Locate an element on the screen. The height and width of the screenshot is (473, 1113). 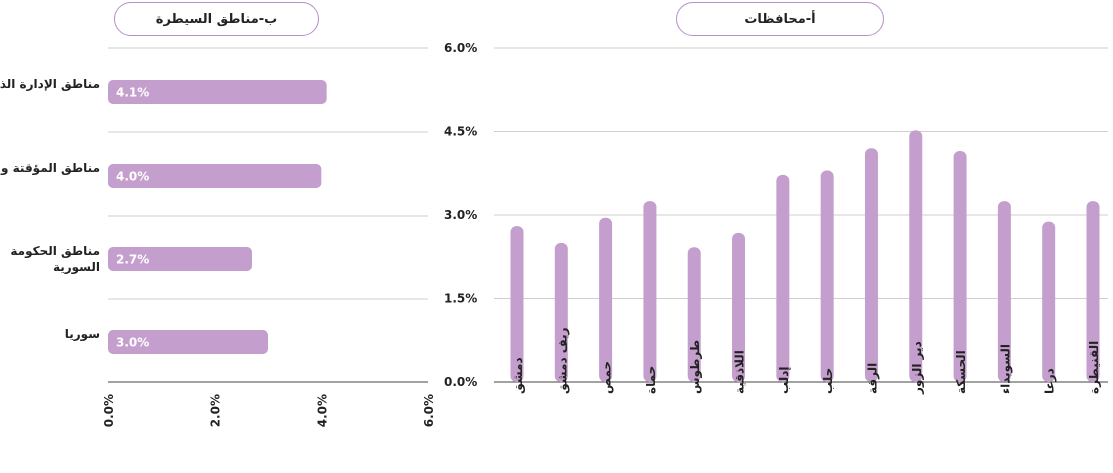
category-label-b: سوريا is located at coordinates (82, 334).